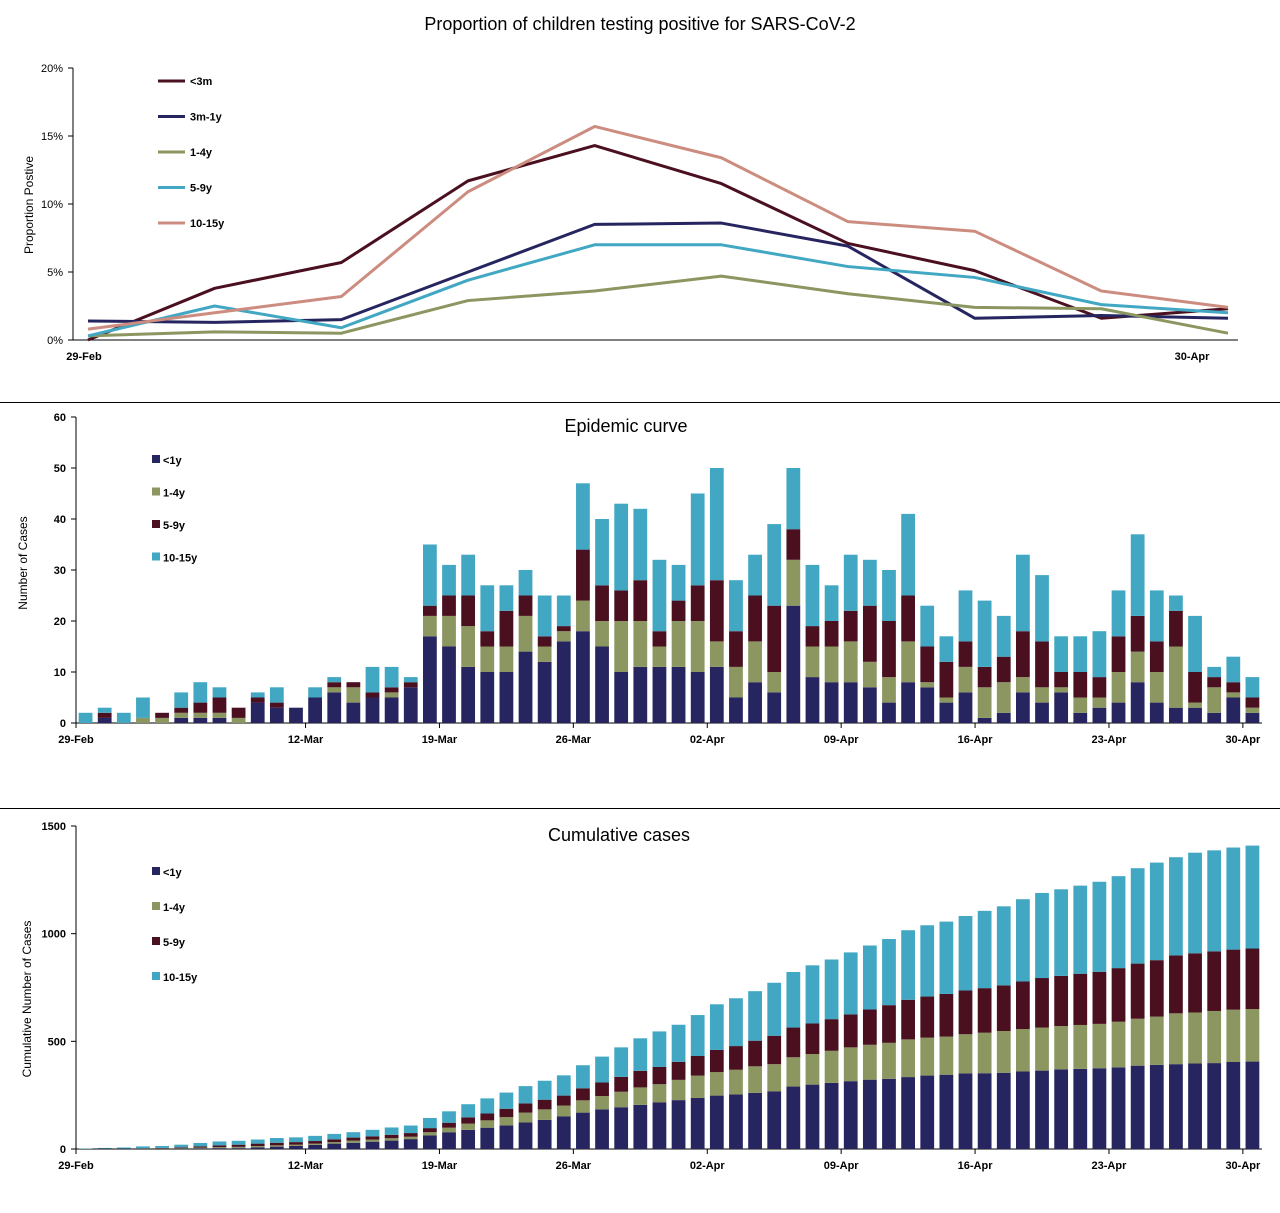  I want to click on x-tick-label: 19-Mar, so click(440, 740).